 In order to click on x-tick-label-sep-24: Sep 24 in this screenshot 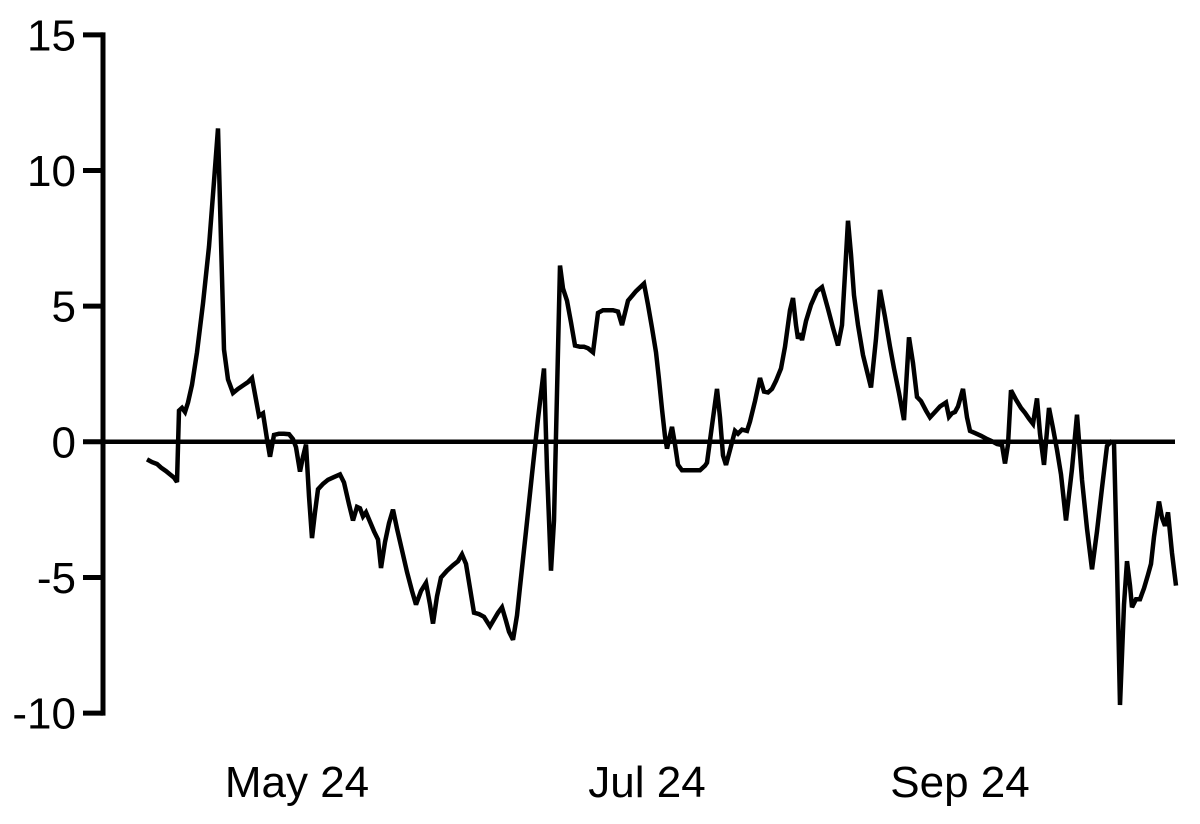, I will do `click(959, 782)`.